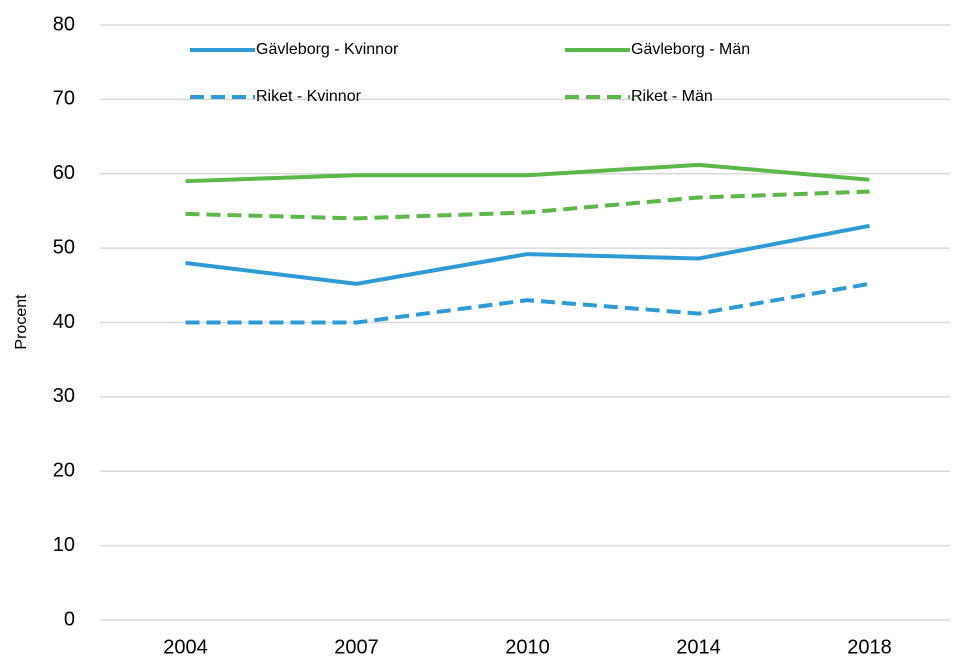 The image size is (962, 666). Describe the element at coordinates (309, 96) in the screenshot. I see `legend-label: Riket - Kvinnor` at that location.